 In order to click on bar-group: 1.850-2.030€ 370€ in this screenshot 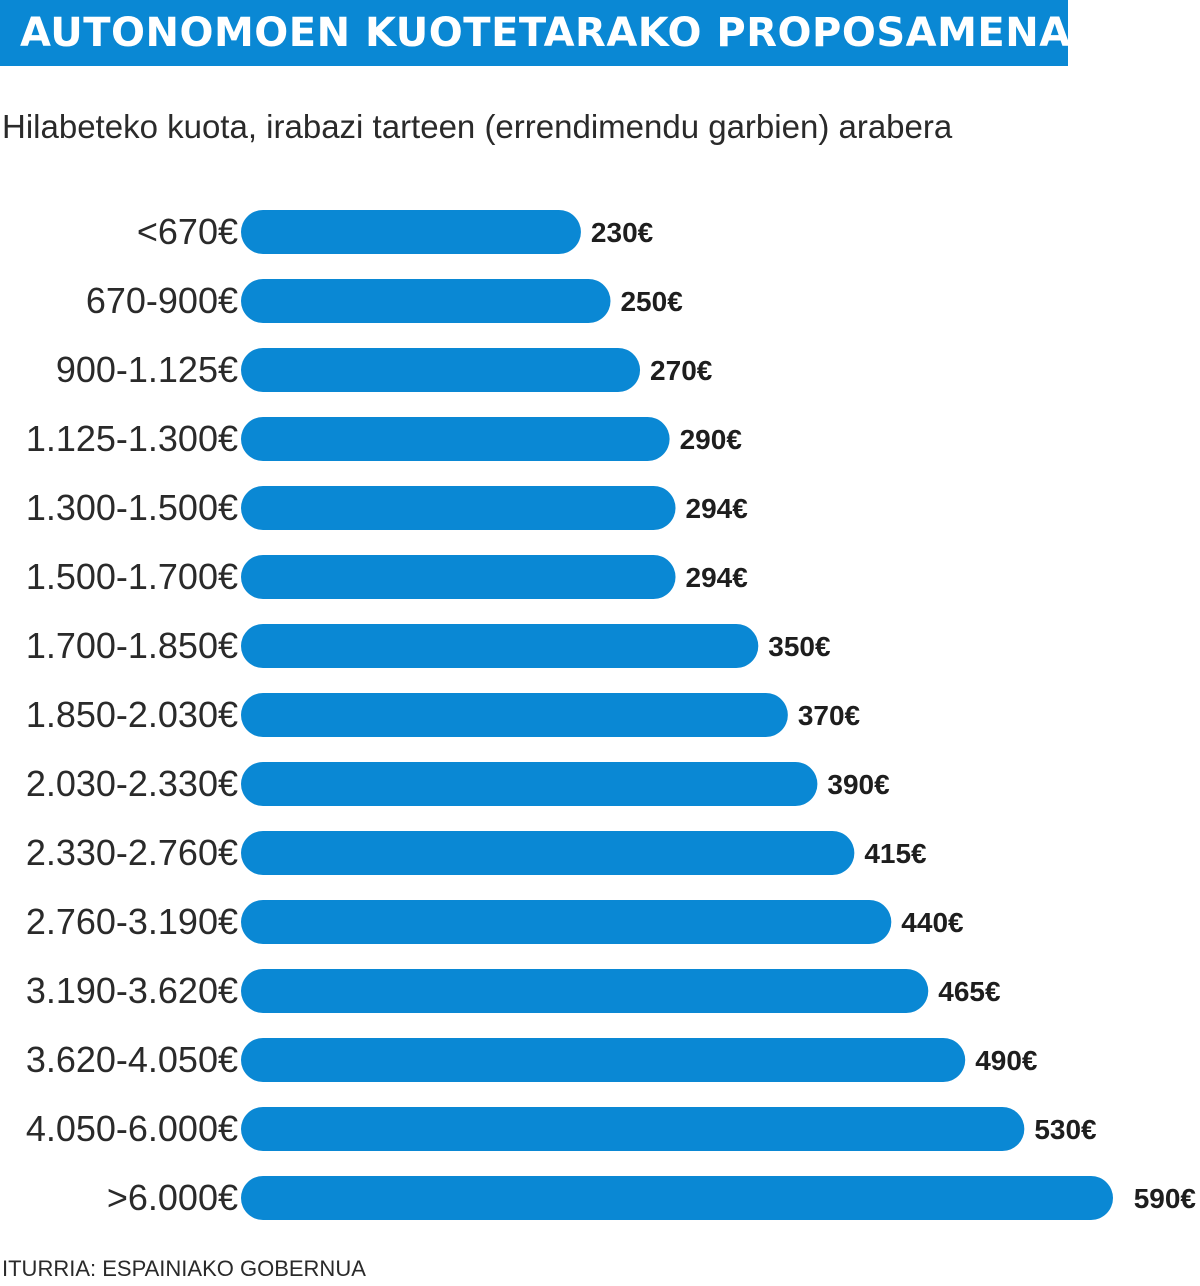, I will do `click(443, 715)`.